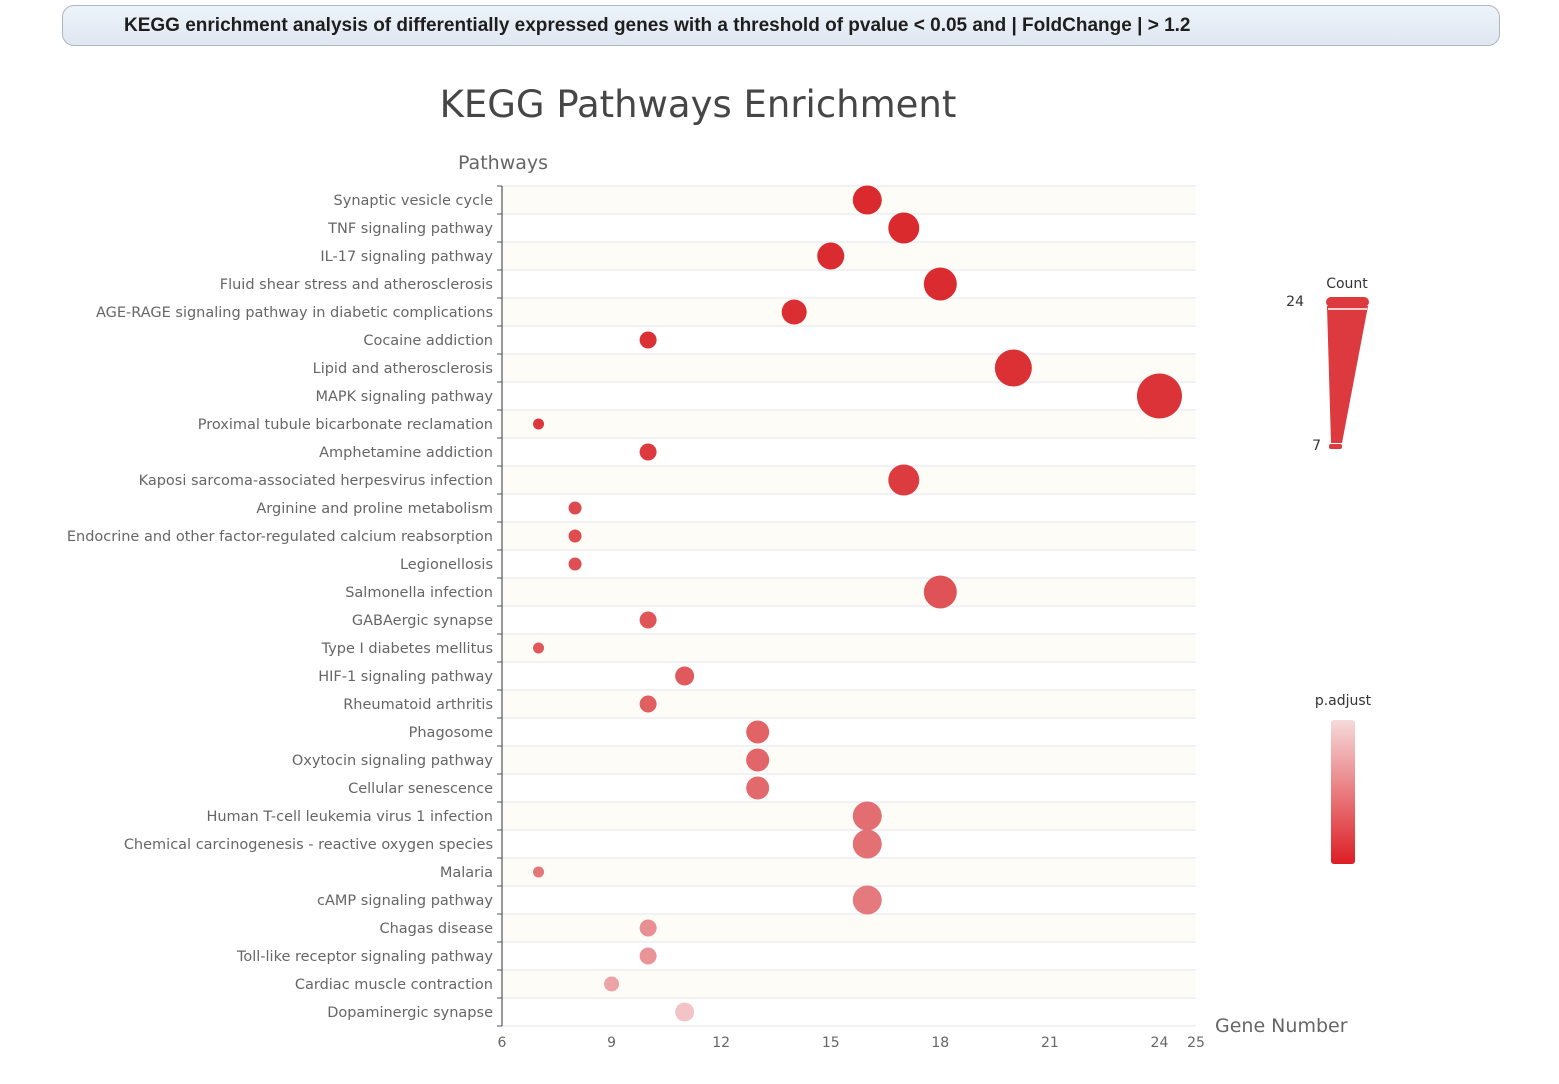 The width and height of the screenshot is (1559, 1084). What do you see at coordinates (851, 1043) in the screenshot?
I see `x-tick-labels: 6 9 12 15 18 21 24 25` at bounding box center [851, 1043].